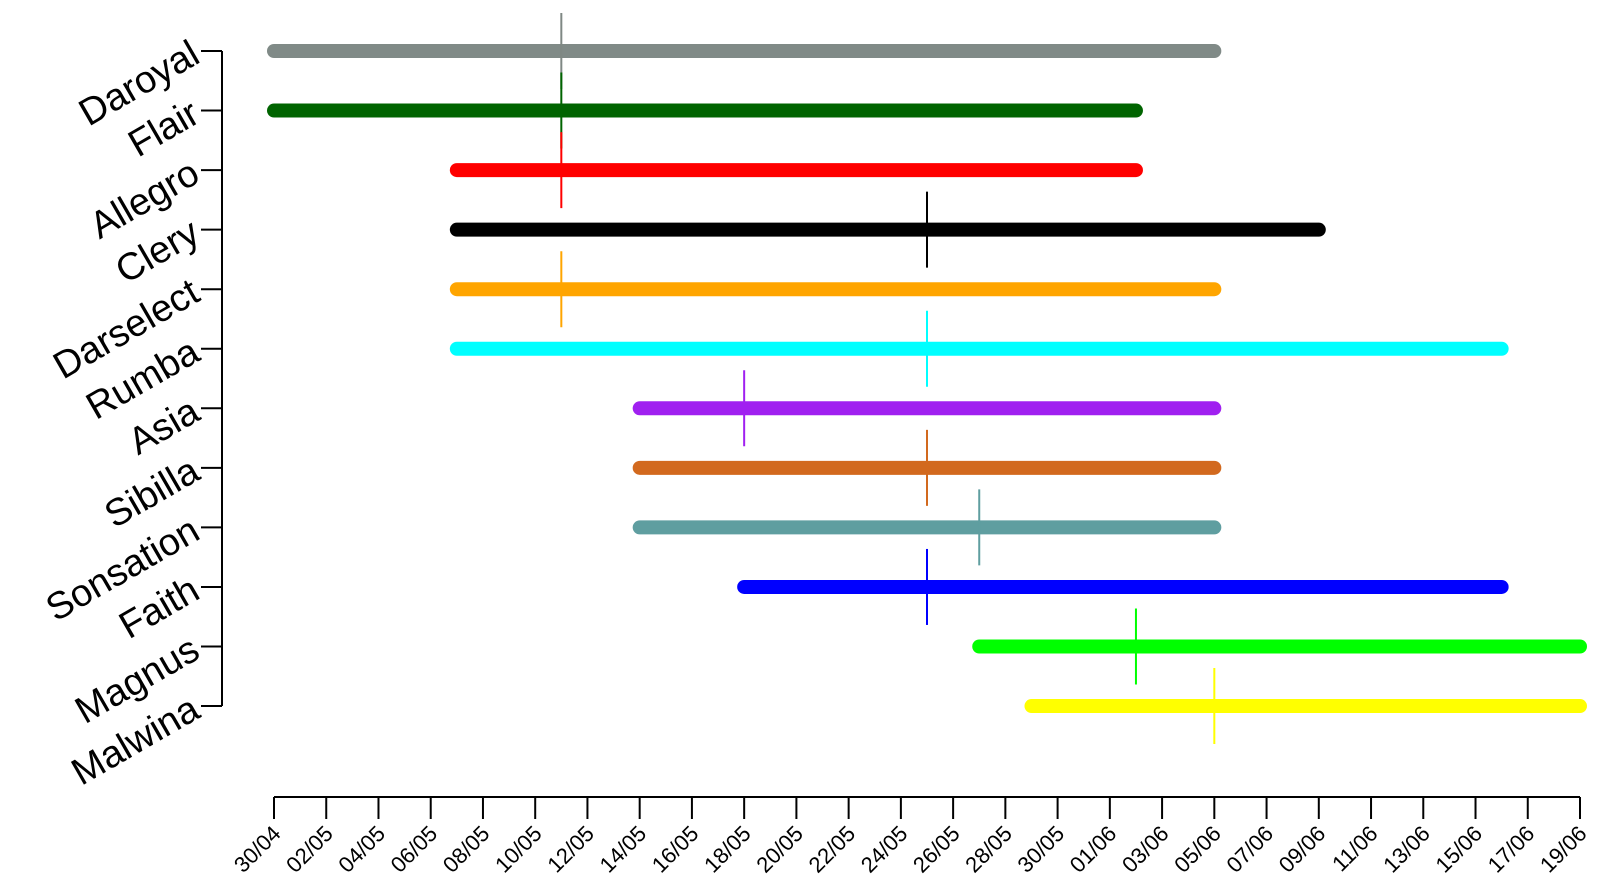 This screenshot has height=896, width=1611. What do you see at coordinates (518, 849) in the screenshot?
I see `x-tick-label: 10/05` at bounding box center [518, 849].